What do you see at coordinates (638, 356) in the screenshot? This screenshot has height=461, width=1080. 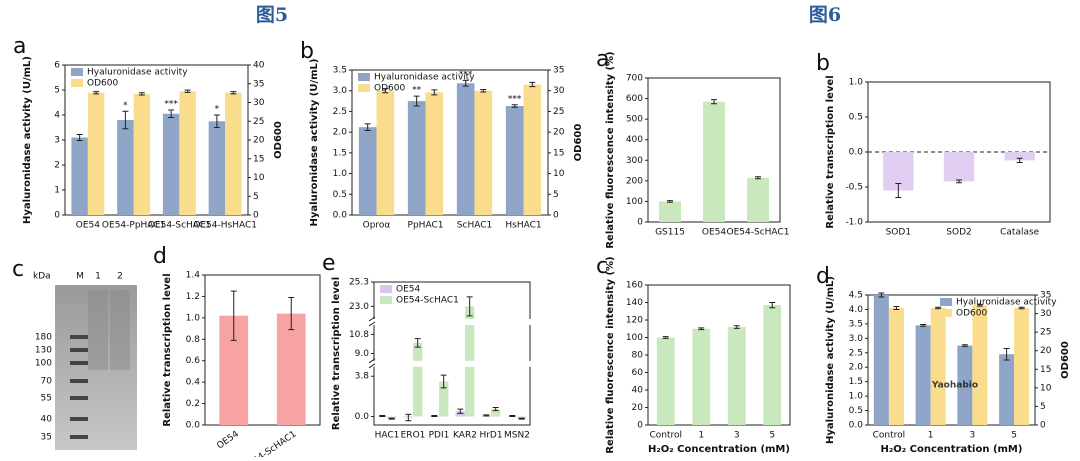 I see `y-tick-label: 80` at bounding box center [638, 356].